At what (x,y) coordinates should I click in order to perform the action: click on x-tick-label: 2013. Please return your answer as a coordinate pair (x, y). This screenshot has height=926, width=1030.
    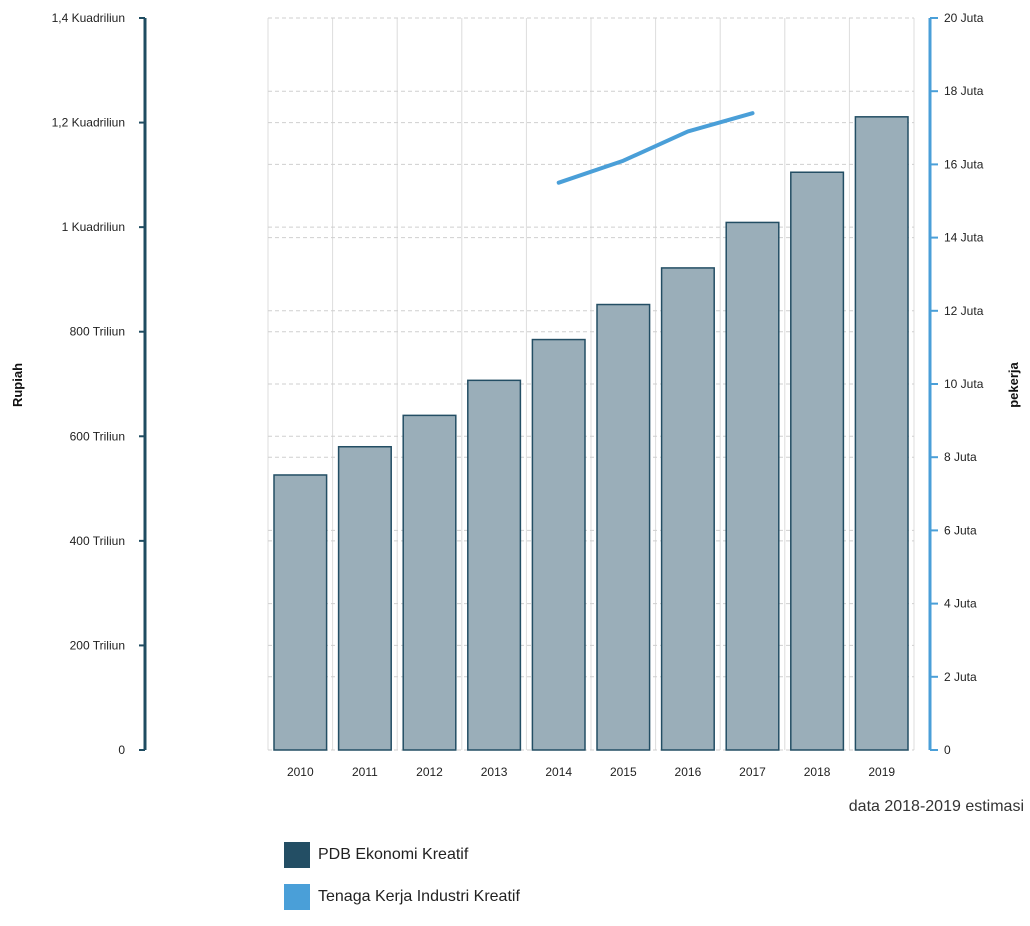
    Looking at the image, I should click on (494, 772).